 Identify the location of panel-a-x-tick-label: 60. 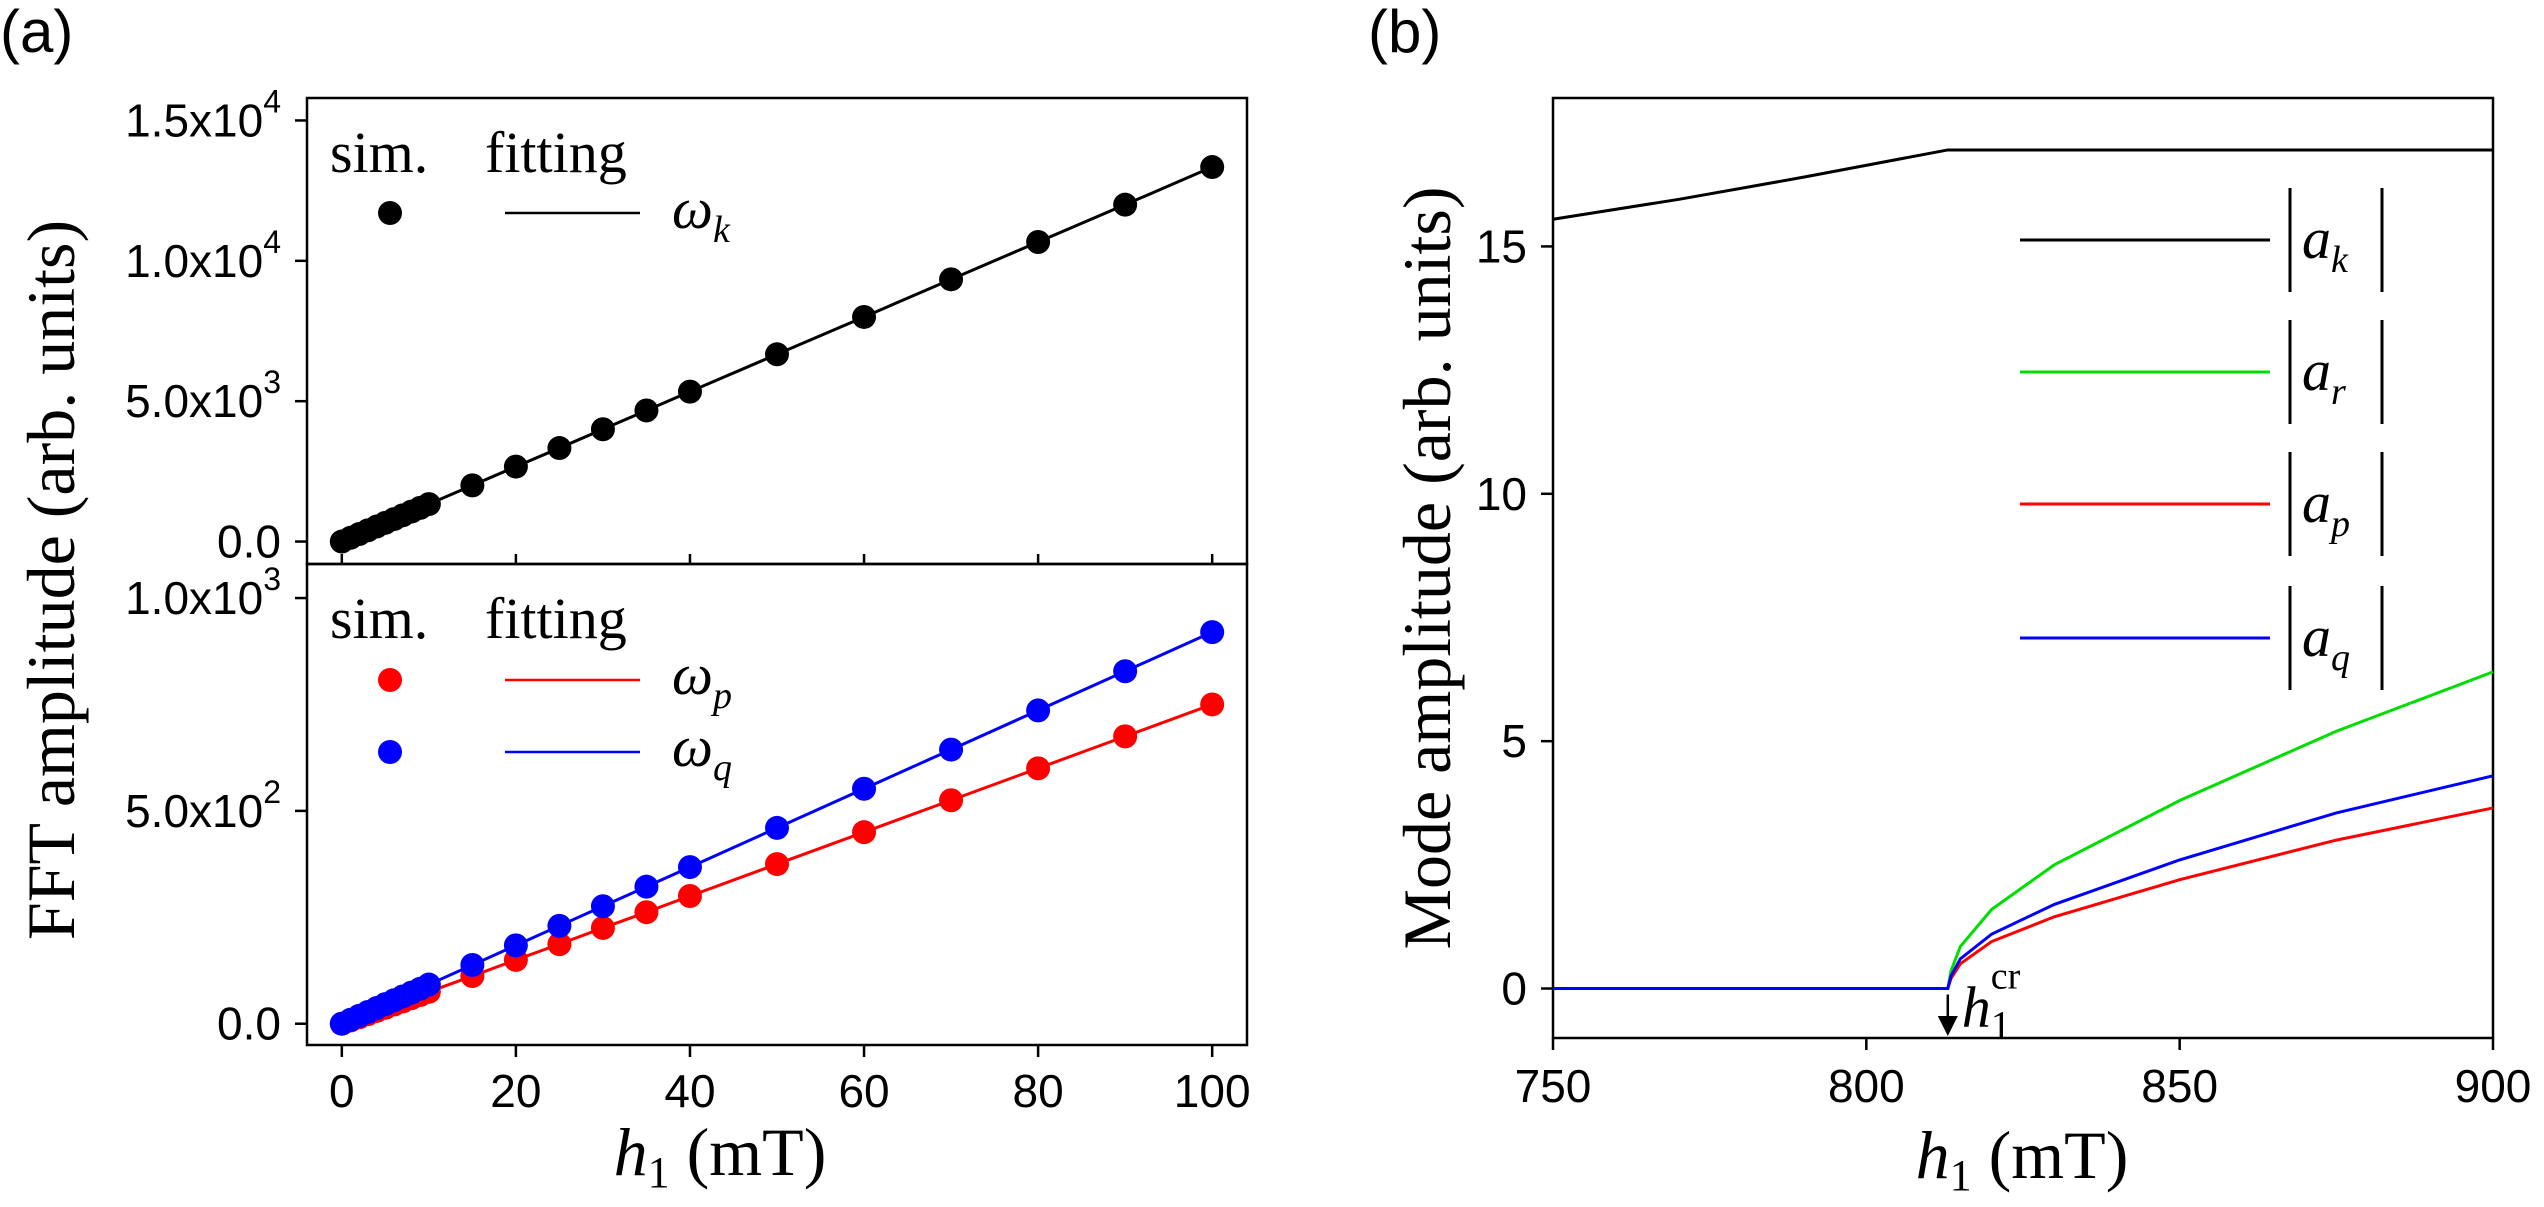
(863, 1091).